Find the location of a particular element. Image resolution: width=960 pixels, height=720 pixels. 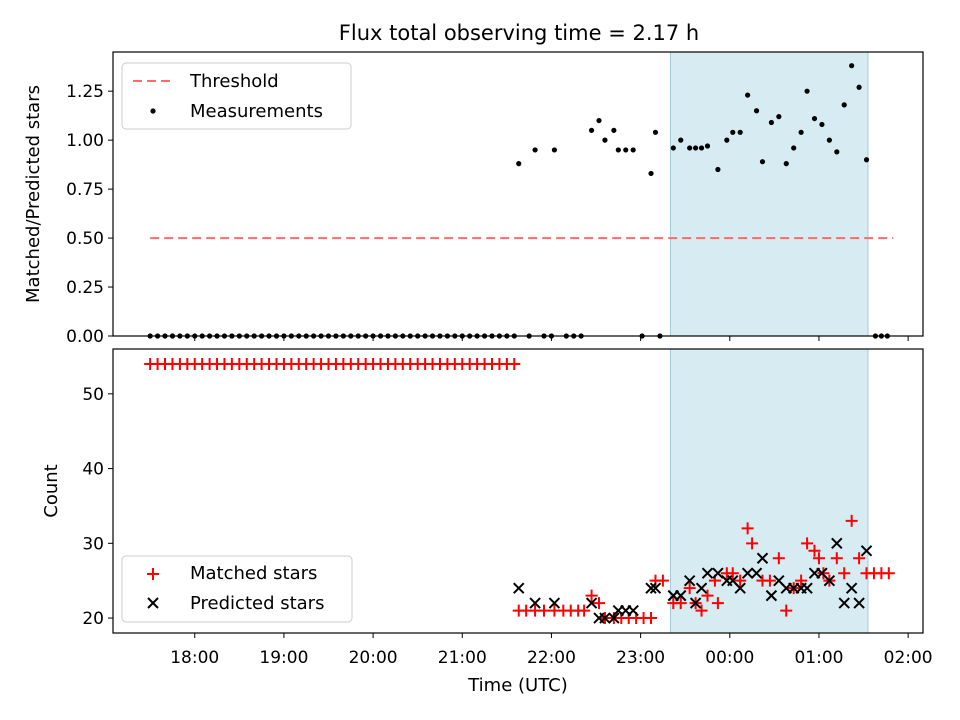

legend-matched-label: Matched stars is located at coordinates (253, 573).